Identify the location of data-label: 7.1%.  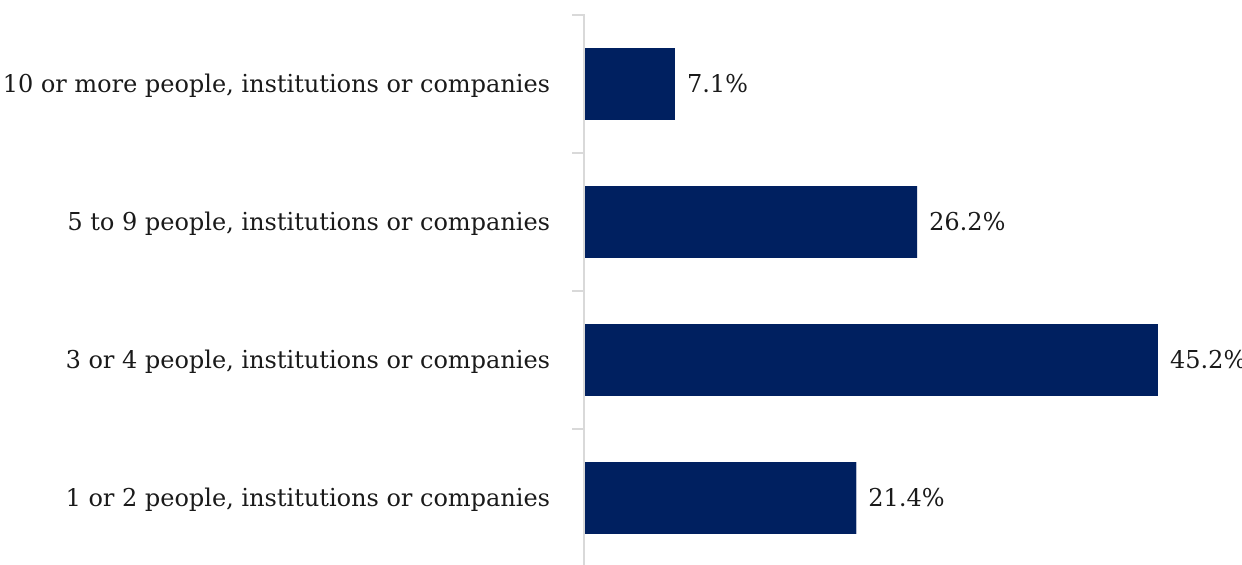
(717, 84).